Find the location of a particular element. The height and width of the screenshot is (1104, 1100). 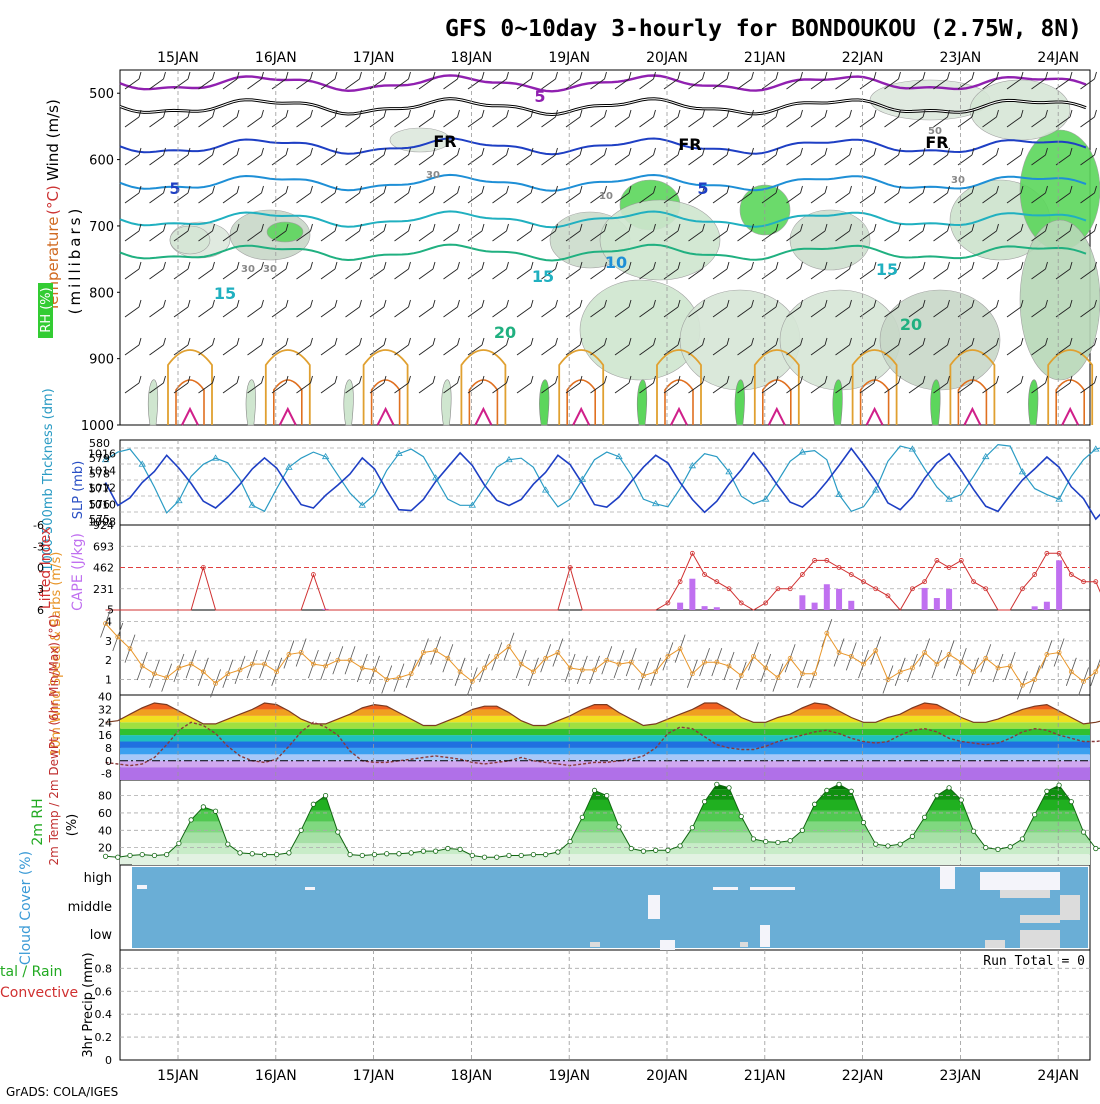

panel8-label-convective: Convective is located at coordinates (39, 993).